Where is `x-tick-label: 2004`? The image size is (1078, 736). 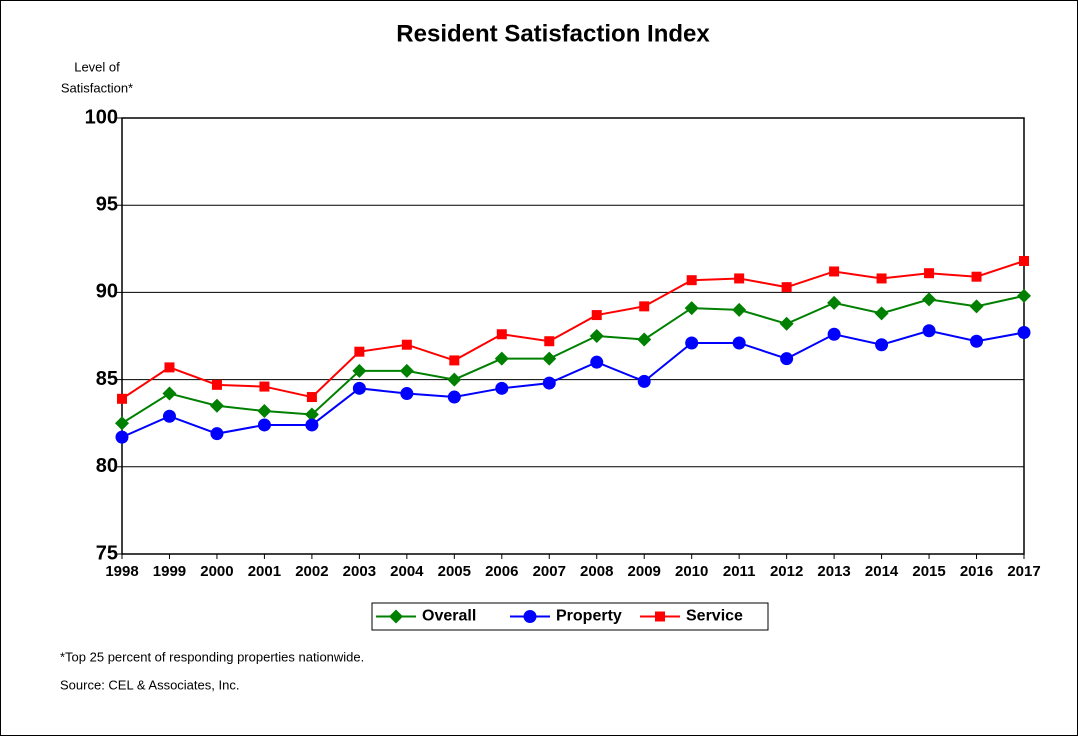
x-tick-label: 2004 is located at coordinates (407, 571).